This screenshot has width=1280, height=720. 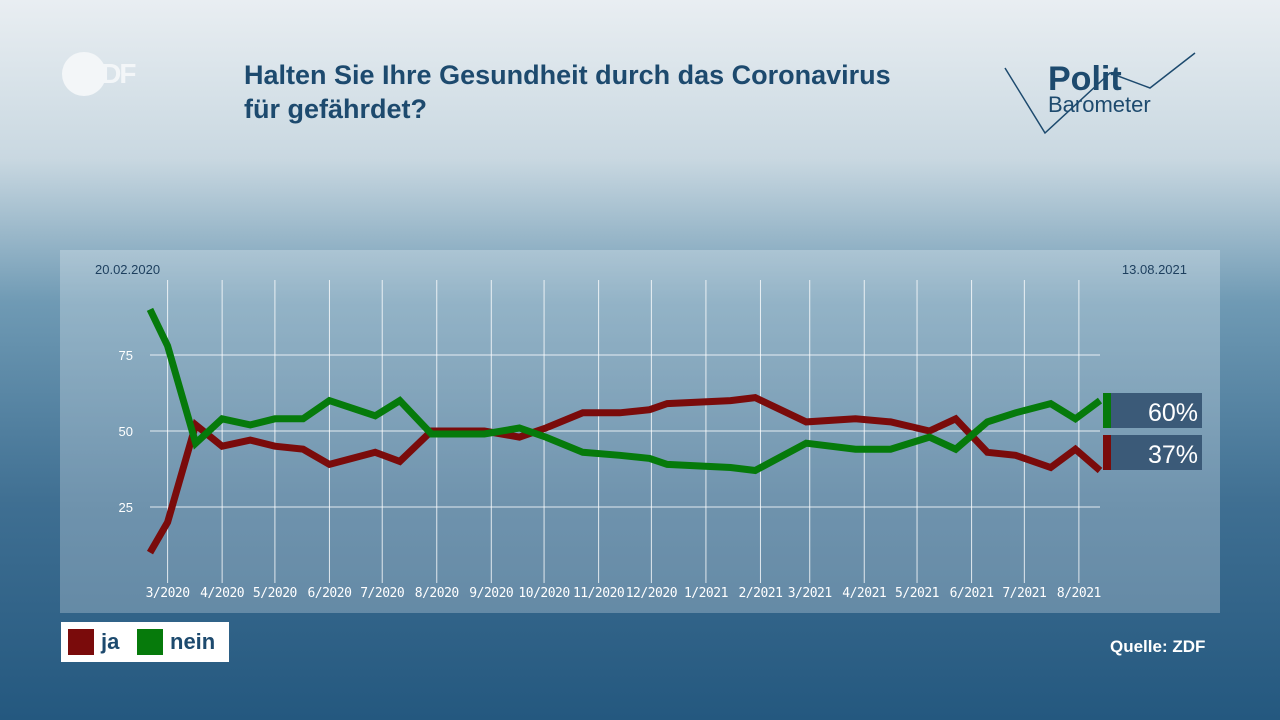 I want to click on x-tick-label: 4/2021, so click(x=864, y=593).